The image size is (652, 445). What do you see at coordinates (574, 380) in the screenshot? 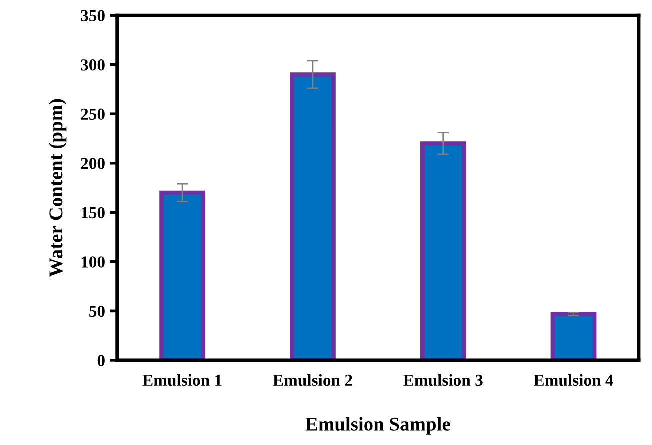
I see `x-tick-label: Emulsion 4` at bounding box center [574, 380].